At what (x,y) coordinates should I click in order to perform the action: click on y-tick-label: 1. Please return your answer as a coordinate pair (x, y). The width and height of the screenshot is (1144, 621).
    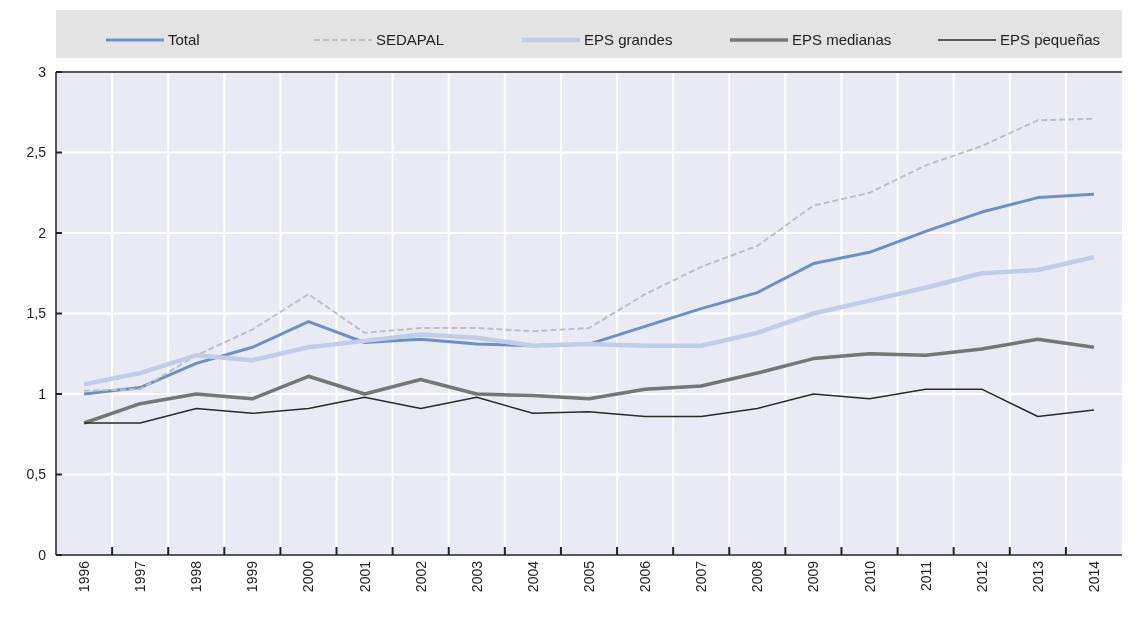
    Looking at the image, I should click on (42, 393).